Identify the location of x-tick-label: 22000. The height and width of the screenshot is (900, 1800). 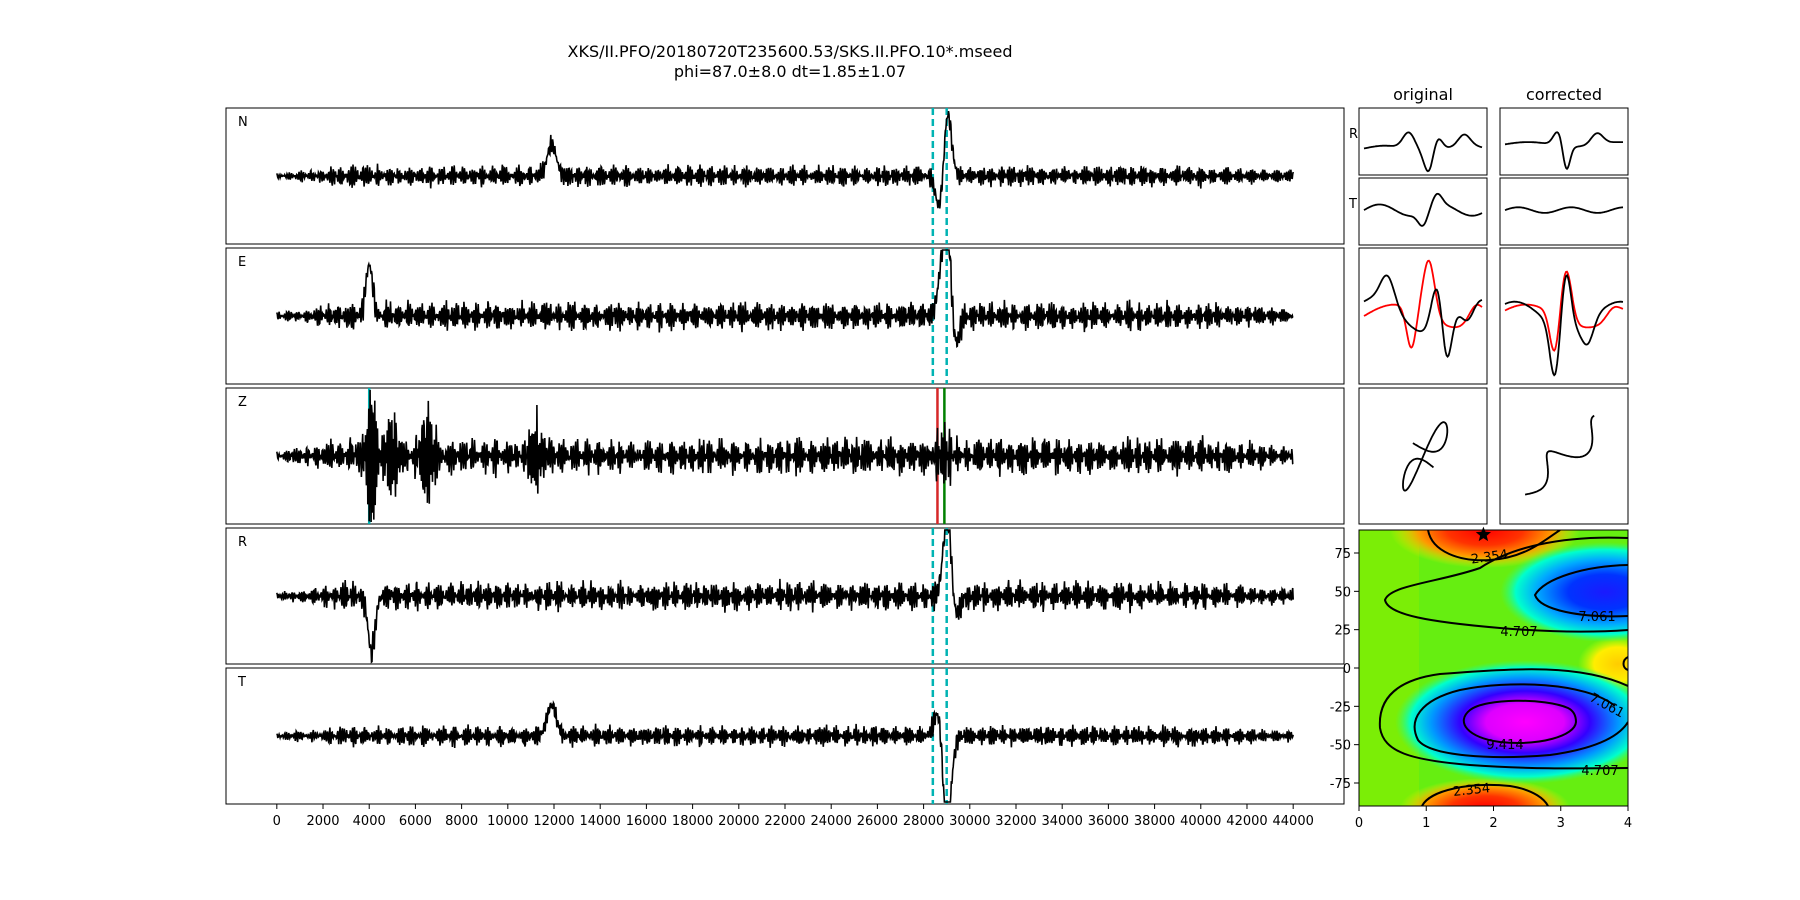
(784, 821).